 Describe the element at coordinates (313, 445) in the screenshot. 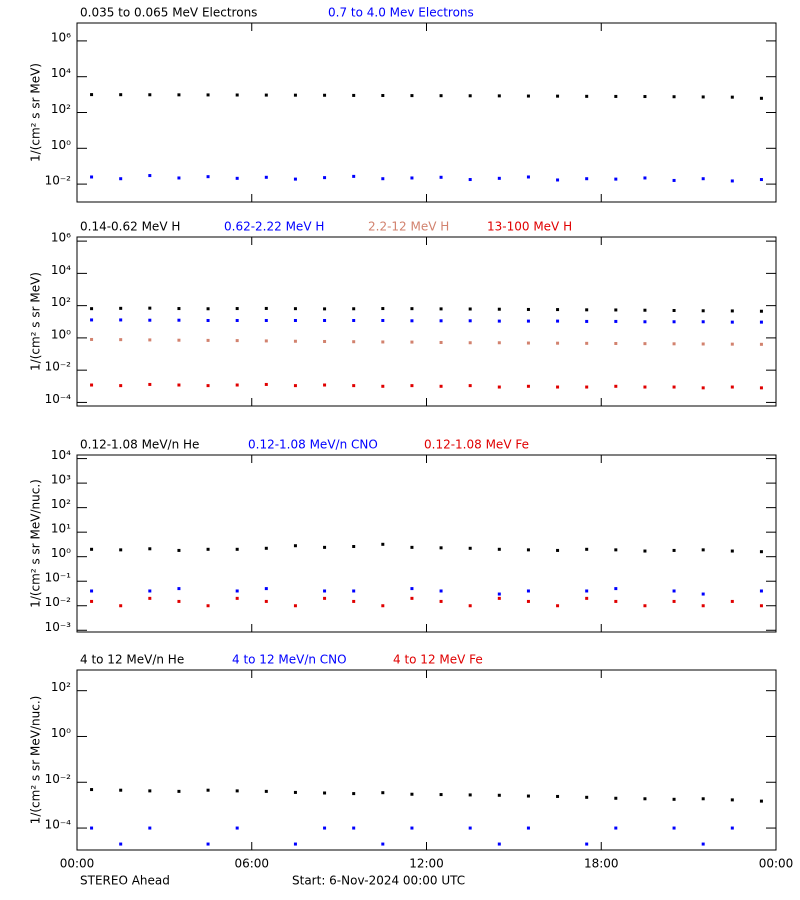

I see `legend-label: 0.12-1.08 MeV/n CNO` at that location.